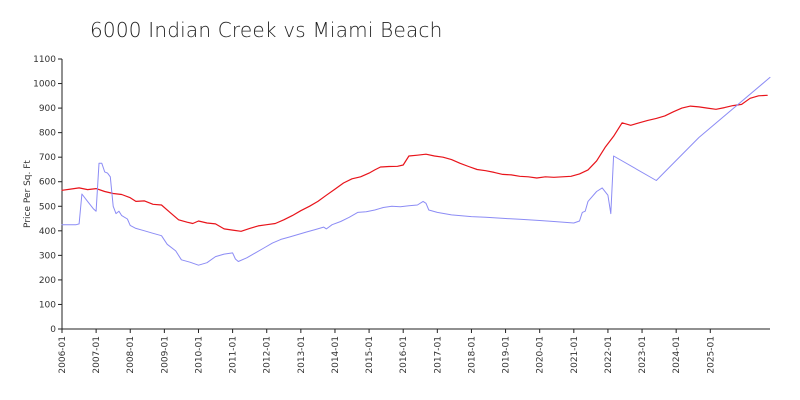  Describe the element at coordinates (165, 355) in the screenshot. I see `x-tick-label: 2009-01` at that location.